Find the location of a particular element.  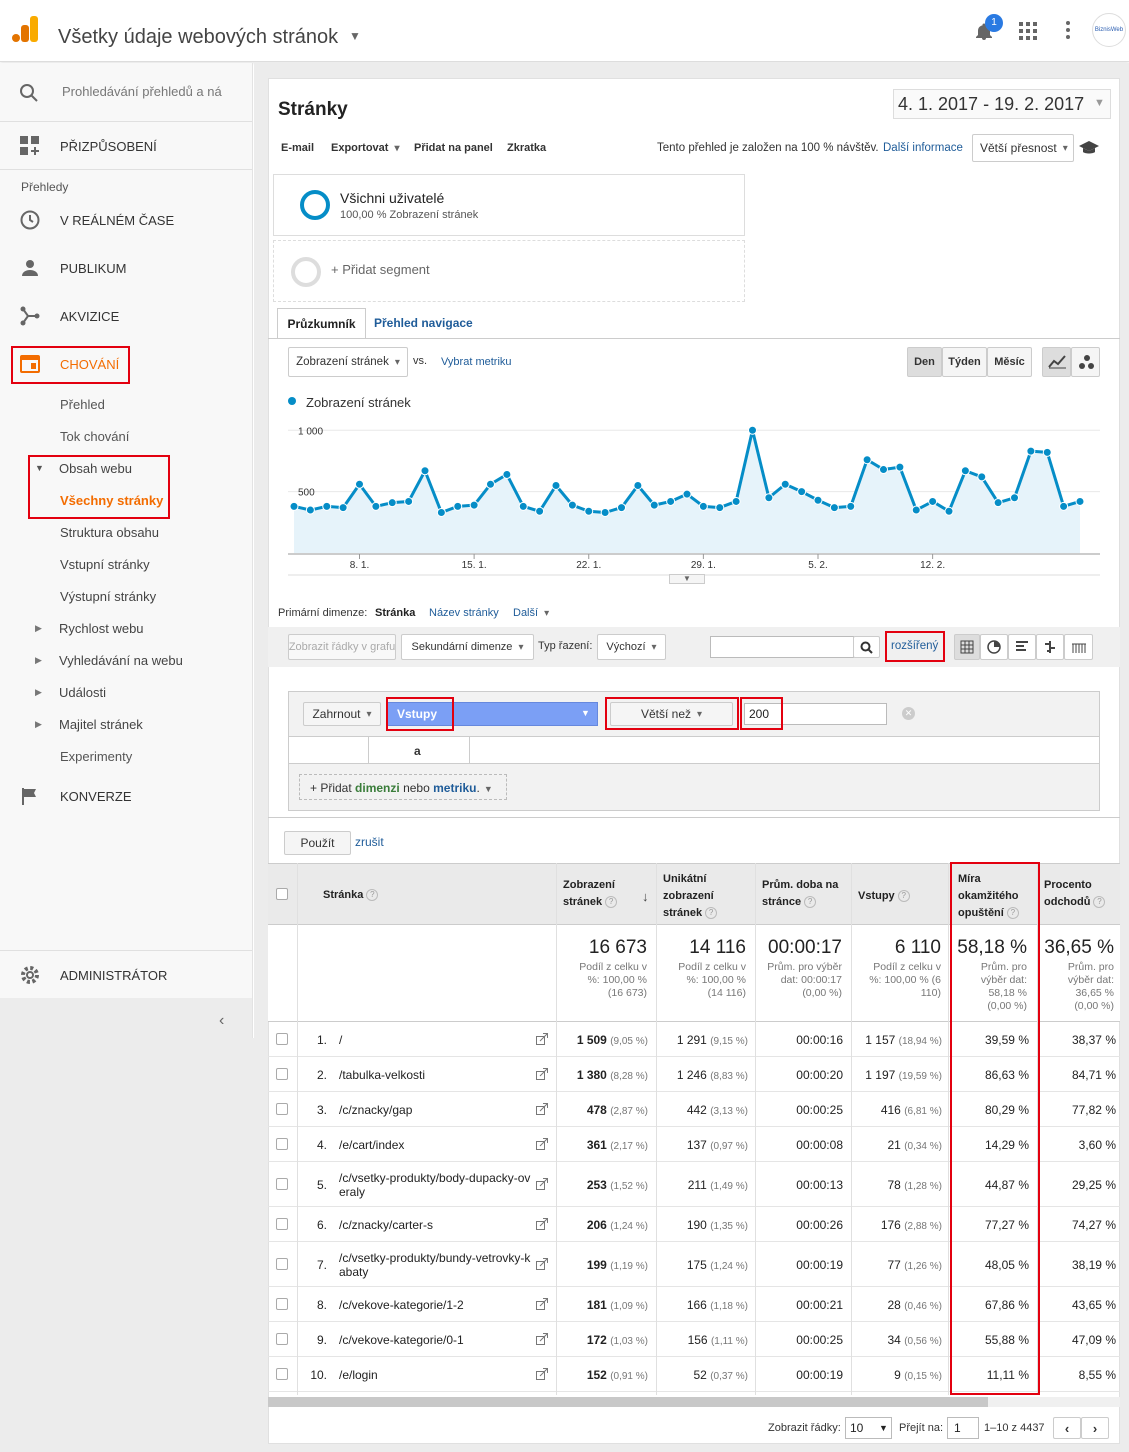

filter-value-input: 200 is located at coordinates (815, 714).